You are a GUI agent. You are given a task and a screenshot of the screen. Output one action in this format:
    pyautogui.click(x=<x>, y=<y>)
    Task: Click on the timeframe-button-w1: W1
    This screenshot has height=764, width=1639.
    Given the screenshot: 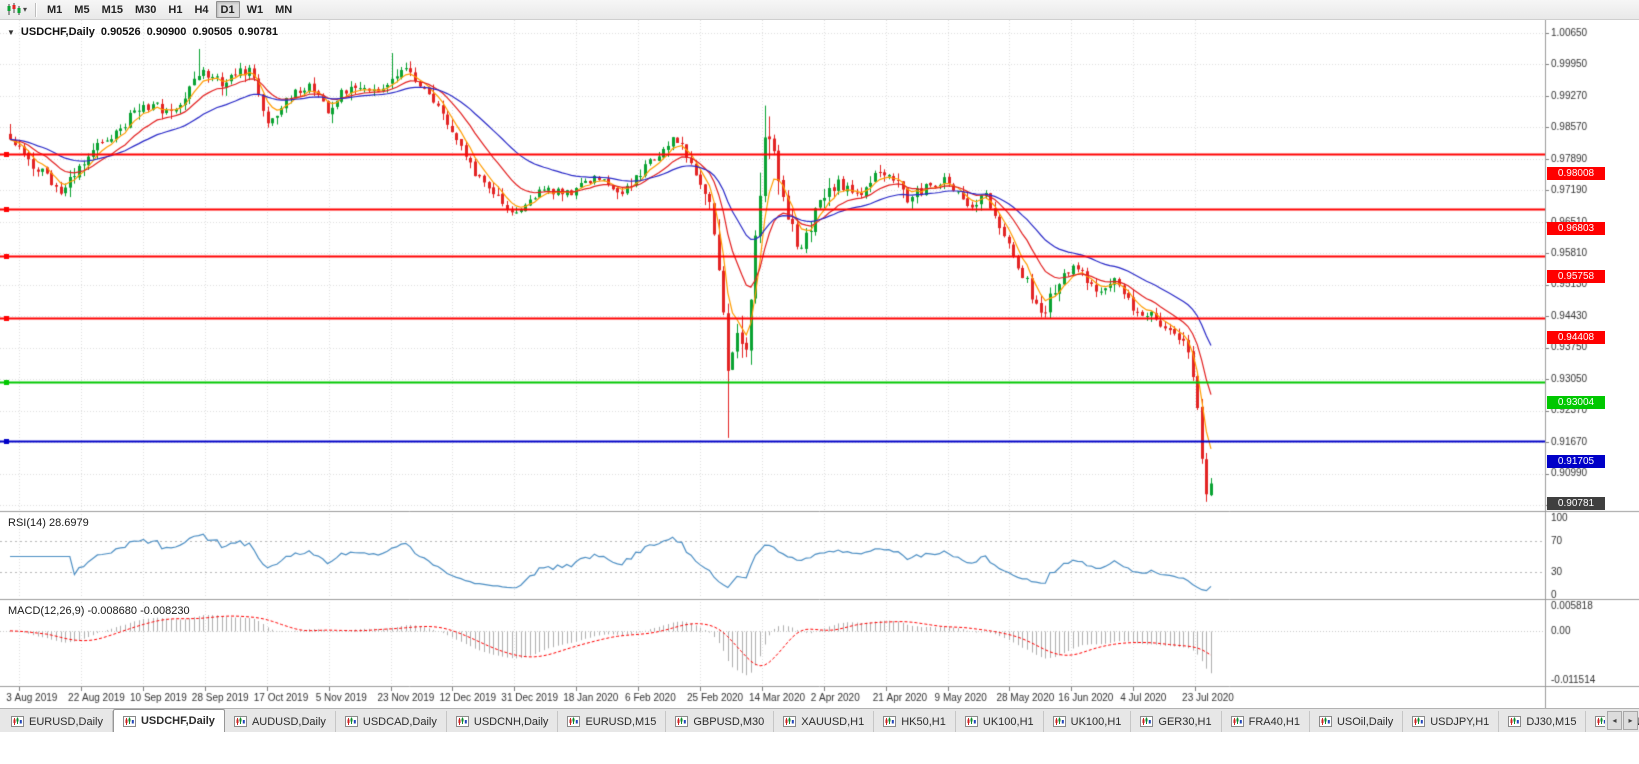 What is the action you would take?
    pyautogui.click(x=255, y=10)
    